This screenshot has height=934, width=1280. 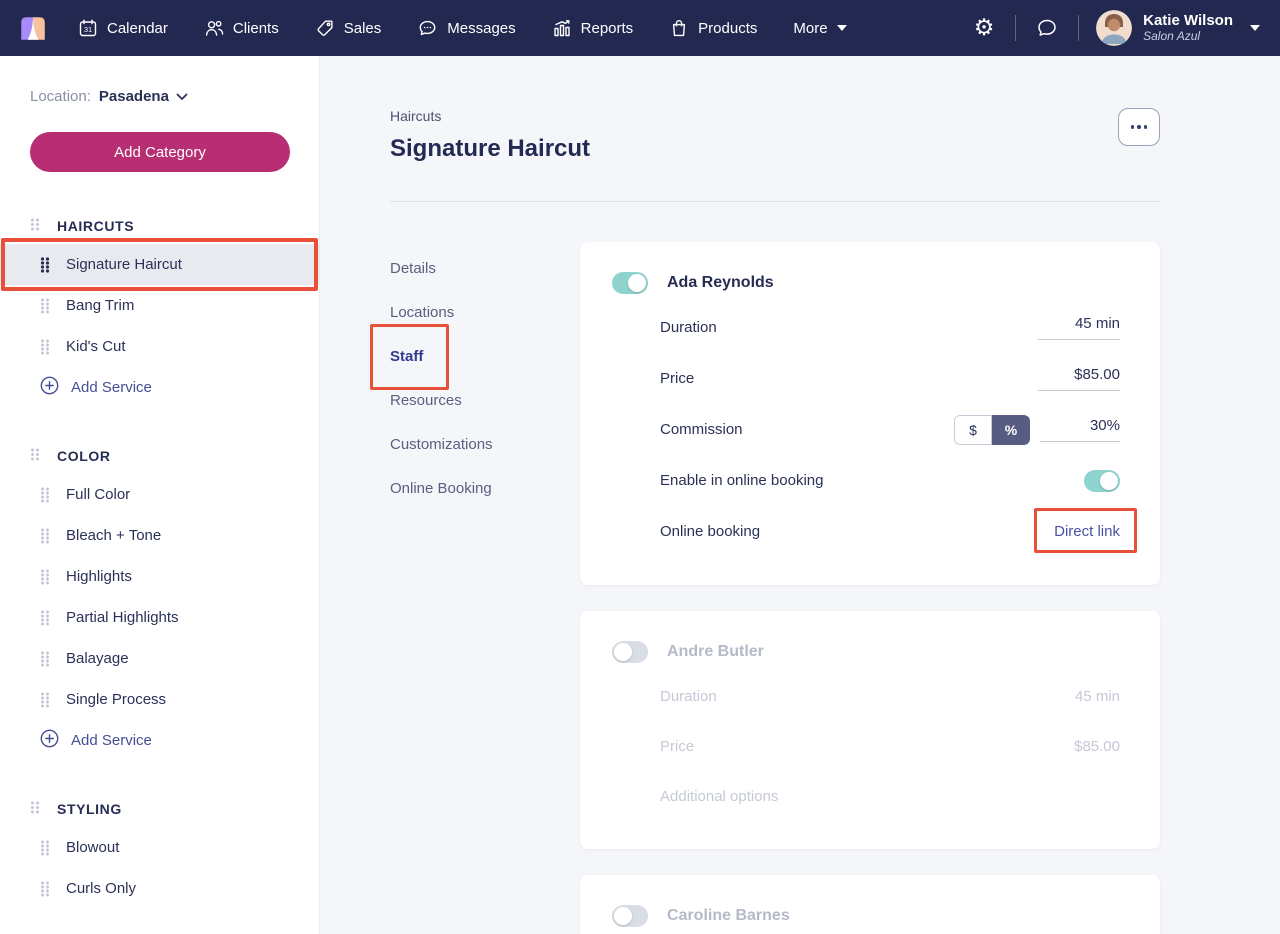 What do you see at coordinates (159, 740) in the screenshot?
I see `add-service-button-color: Add Service` at bounding box center [159, 740].